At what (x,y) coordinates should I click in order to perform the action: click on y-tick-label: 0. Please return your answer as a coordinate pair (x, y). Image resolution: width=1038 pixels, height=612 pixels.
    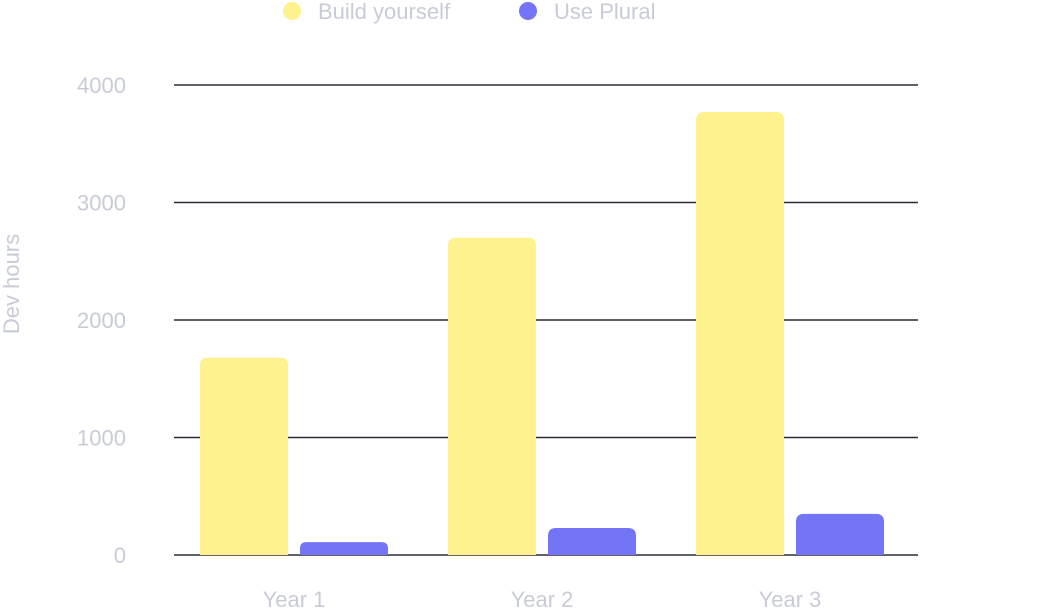
    Looking at the image, I should click on (120, 555).